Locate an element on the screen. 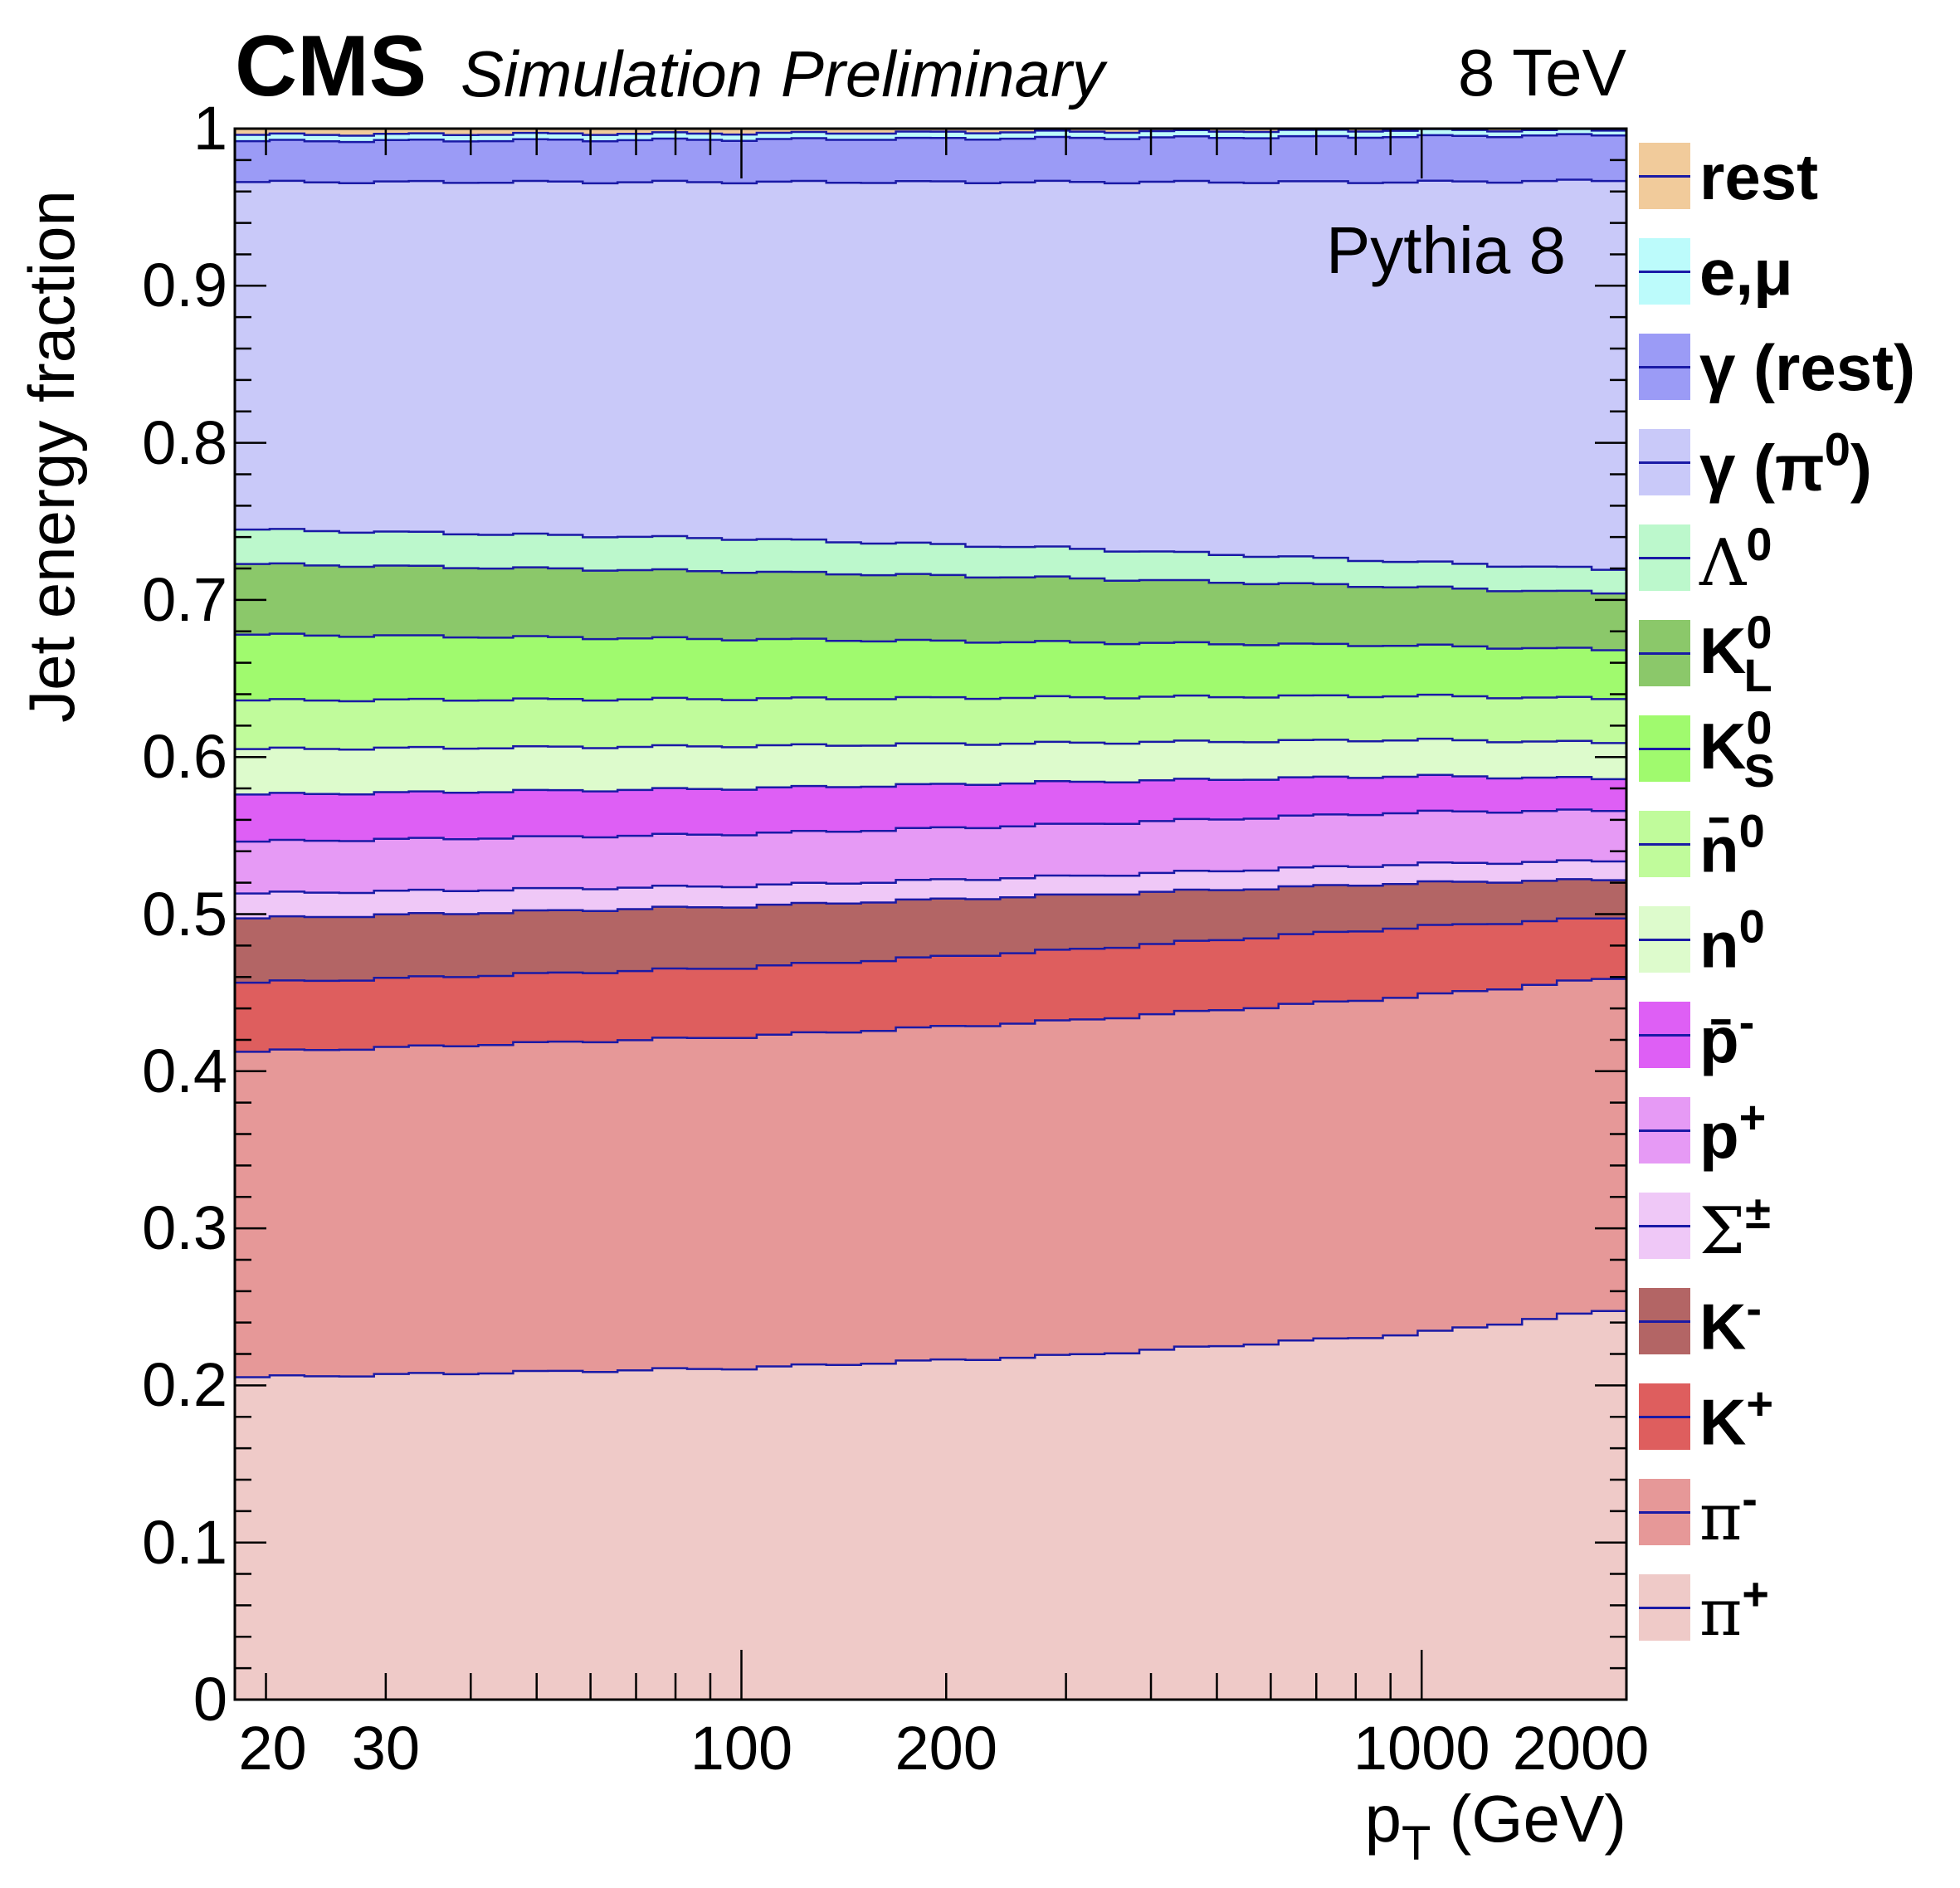 This screenshot has width=1960, height=1888. legend-label: π- is located at coordinates (1728, 1513).